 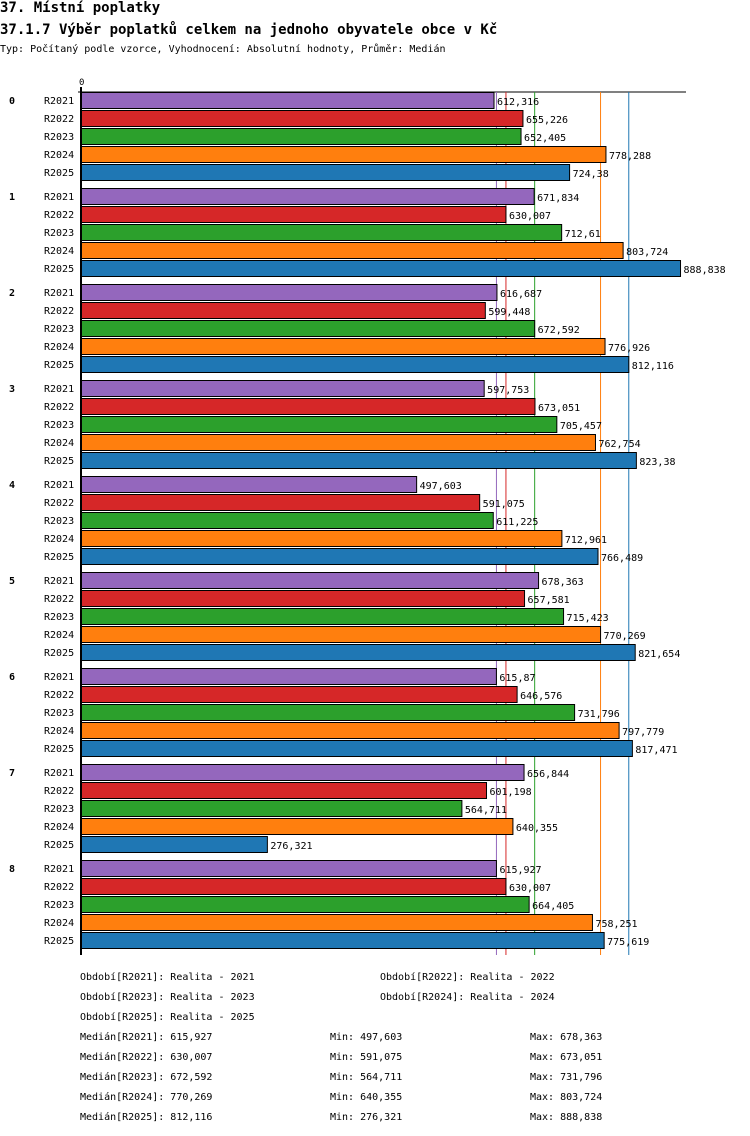 I want to click on data-label: 597,753, so click(x=508, y=390).